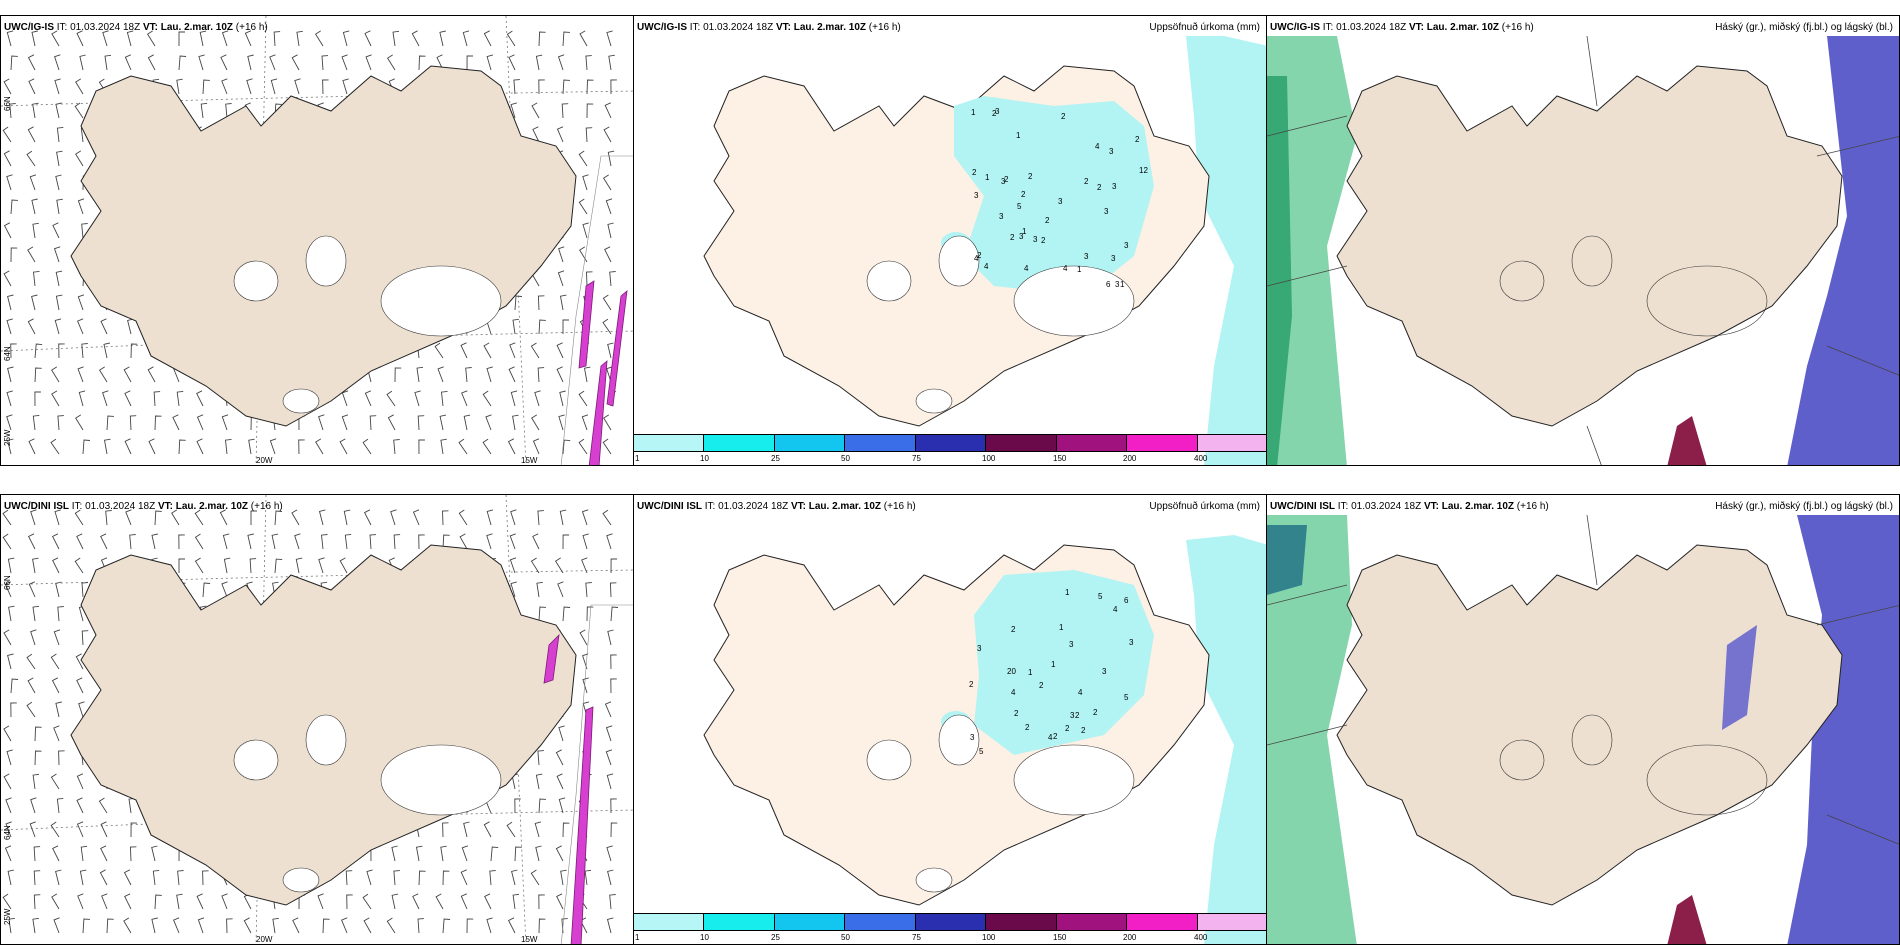 This screenshot has height=950, width=1900. What do you see at coordinates (1108, 284) in the screenshot?
I see `precip-value: 6` at bounding box center [1108, 284].